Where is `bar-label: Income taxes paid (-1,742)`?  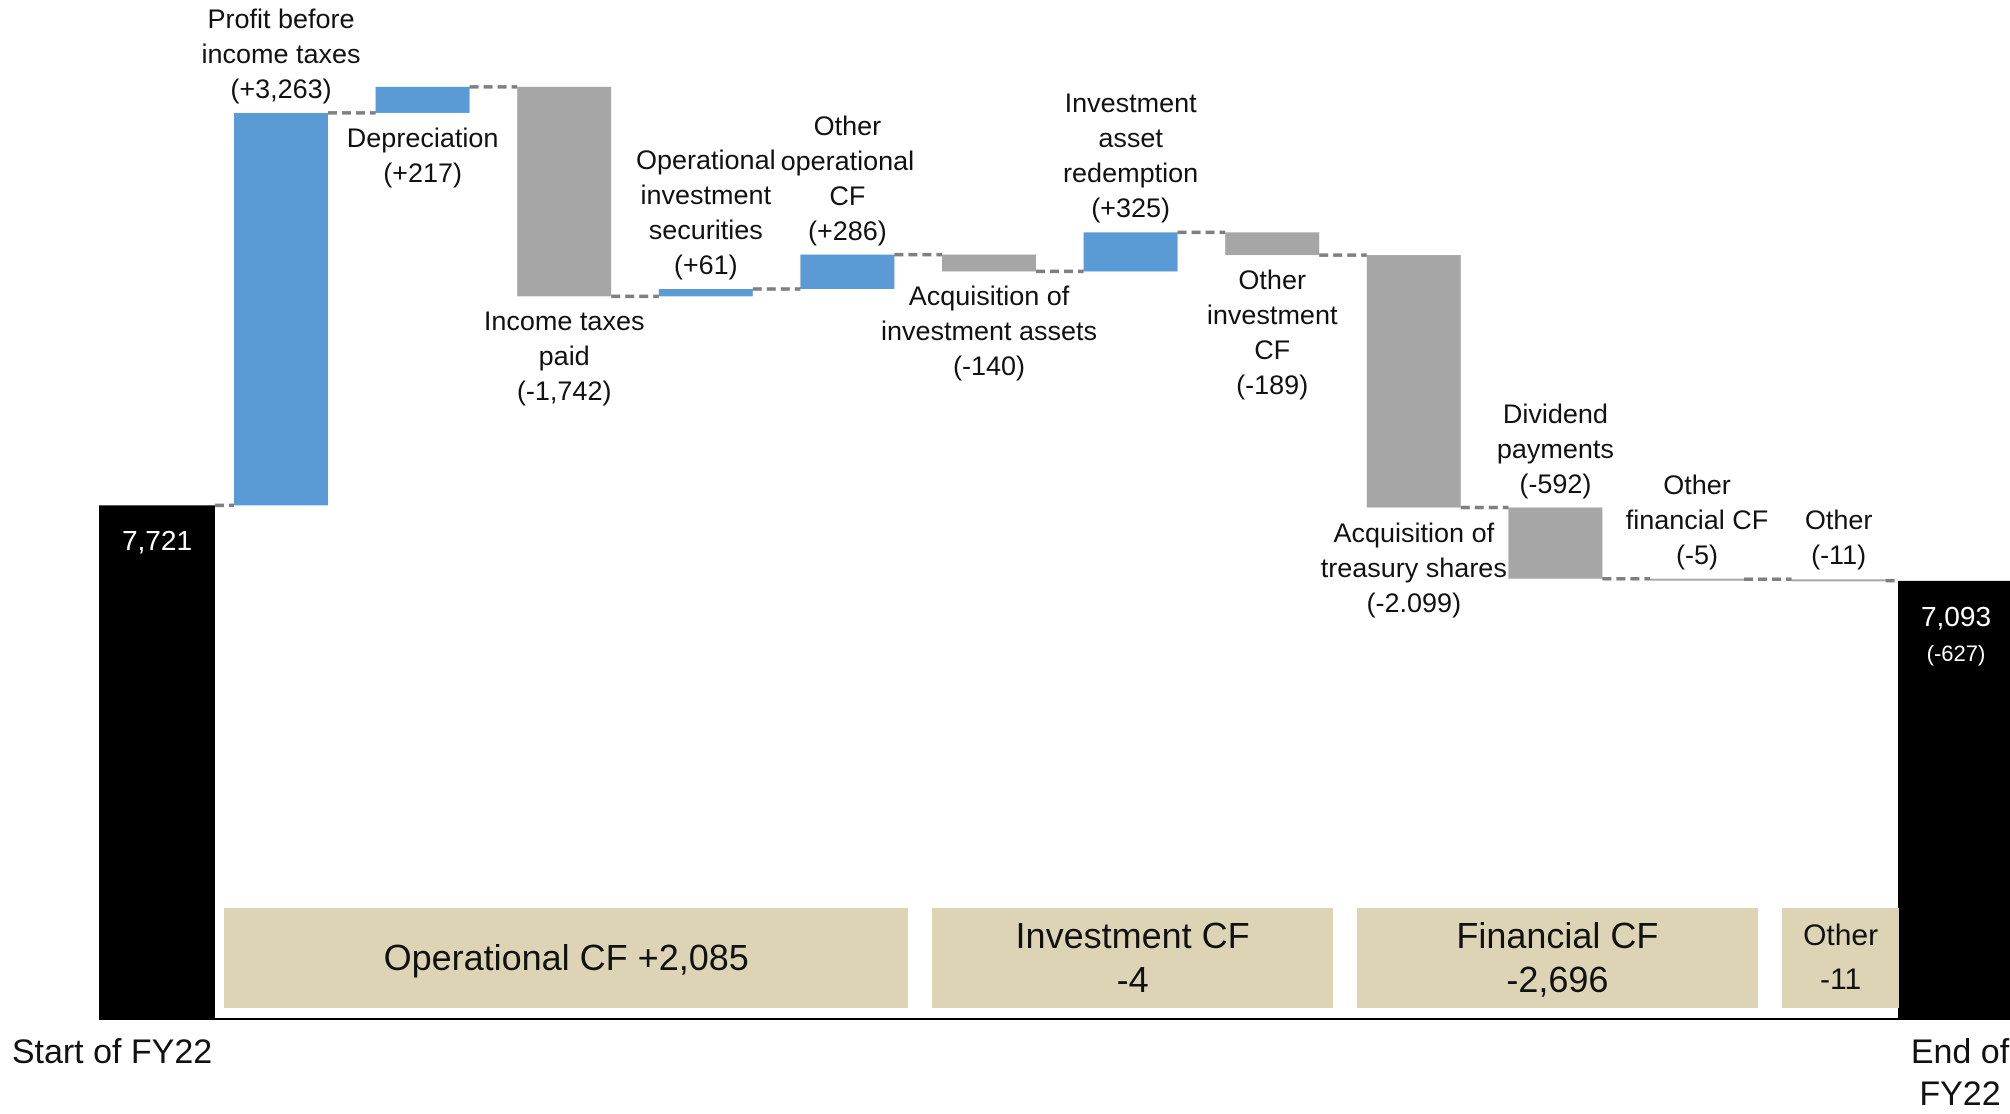 bar-label: Income taxes paid (-1,742) is located at coordinates (564, 356).